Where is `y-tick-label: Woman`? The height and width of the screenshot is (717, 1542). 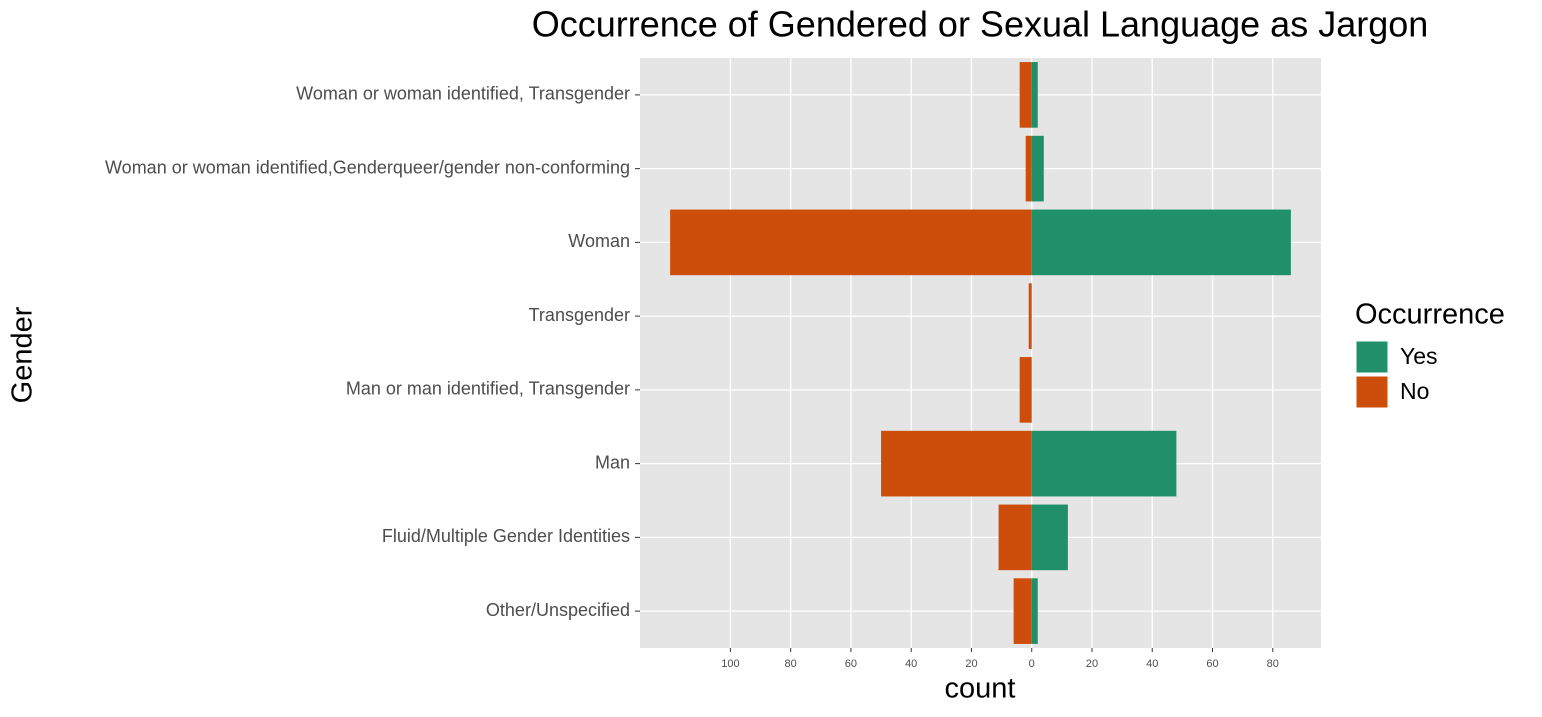 y-tick-label: Woman is located at coordinates (599, 241).